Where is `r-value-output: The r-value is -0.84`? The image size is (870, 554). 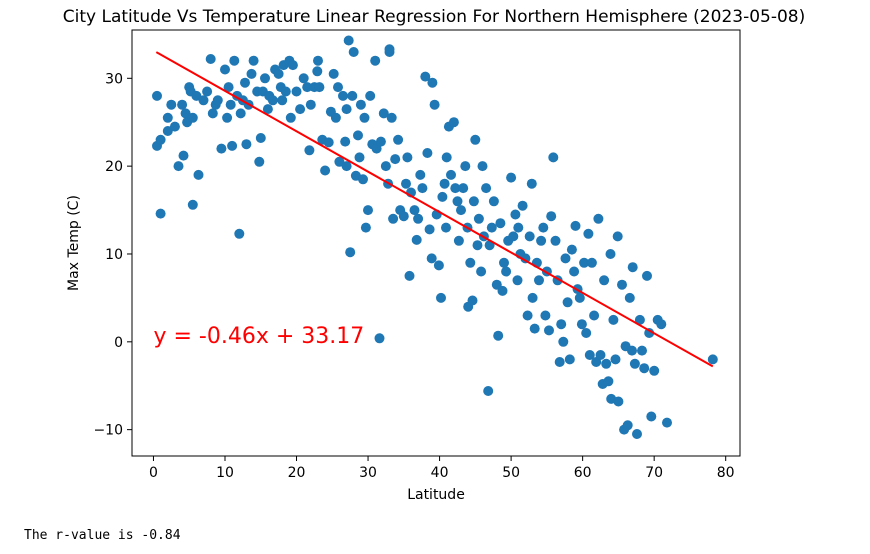
r-value-output: The r-value is -0.84 is located at coordinates (102, 535).